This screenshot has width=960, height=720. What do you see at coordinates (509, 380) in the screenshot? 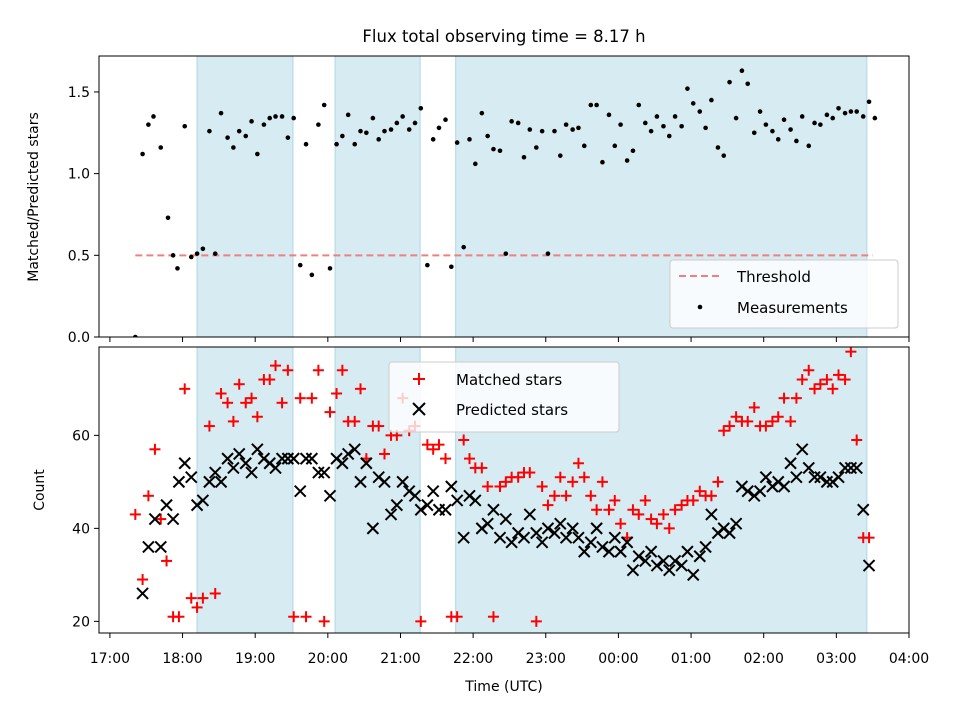
I see `matched-legend-label: Matched stars` at bounding box center [509, 380].